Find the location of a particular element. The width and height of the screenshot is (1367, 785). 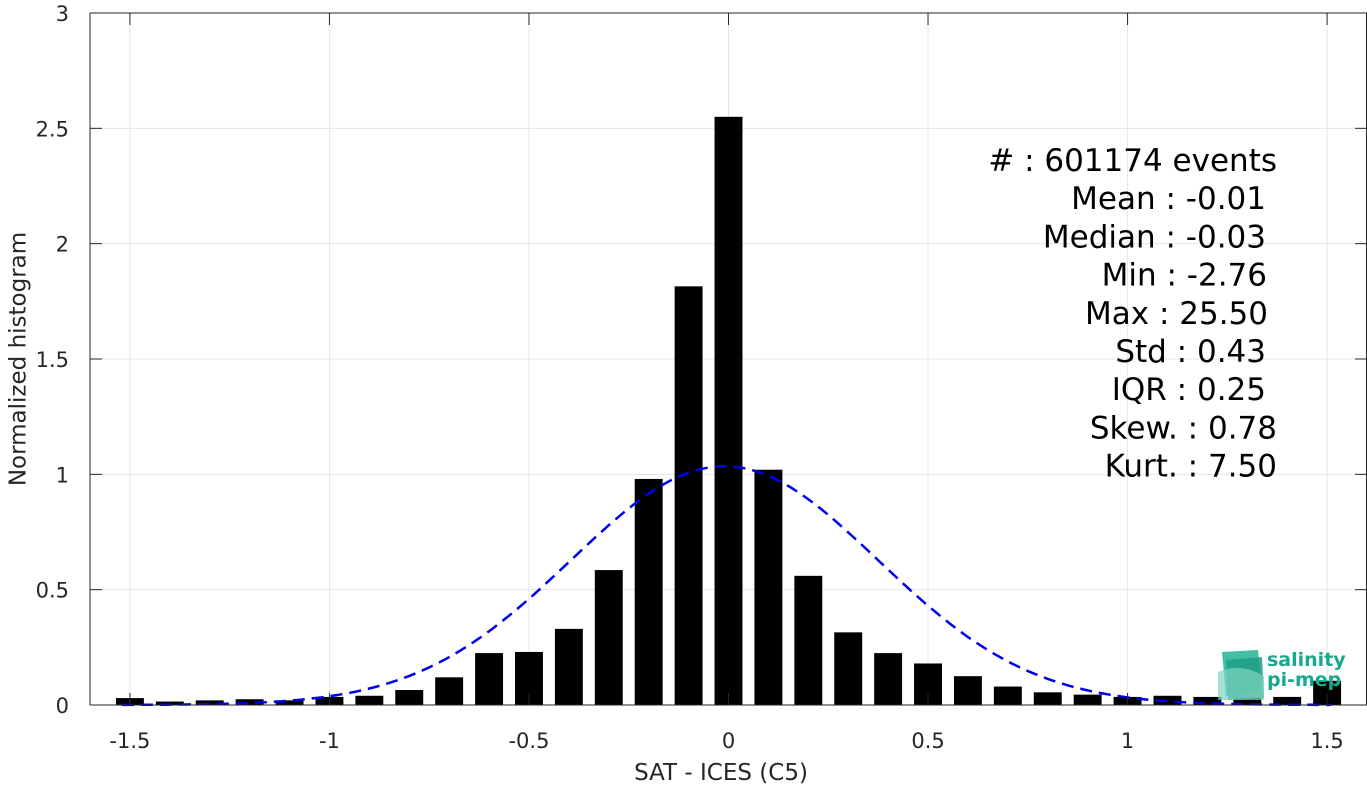

y-tick-label: 0 is located at coordinates (62, 706).